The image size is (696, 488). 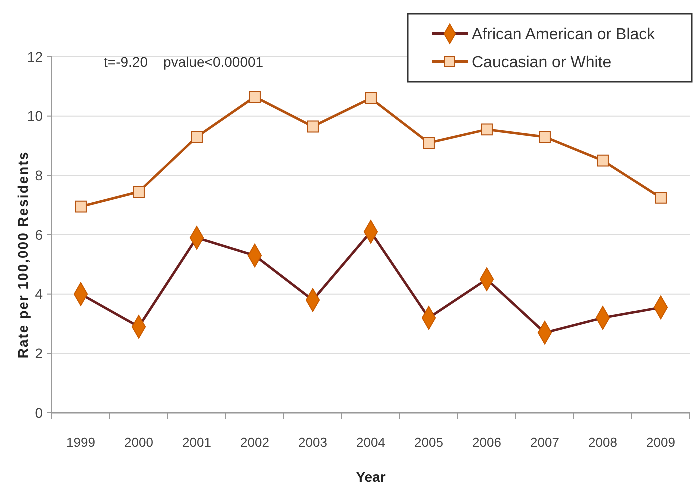 I want to click on x-tick-label: 2004, so click(x=371, y=442).